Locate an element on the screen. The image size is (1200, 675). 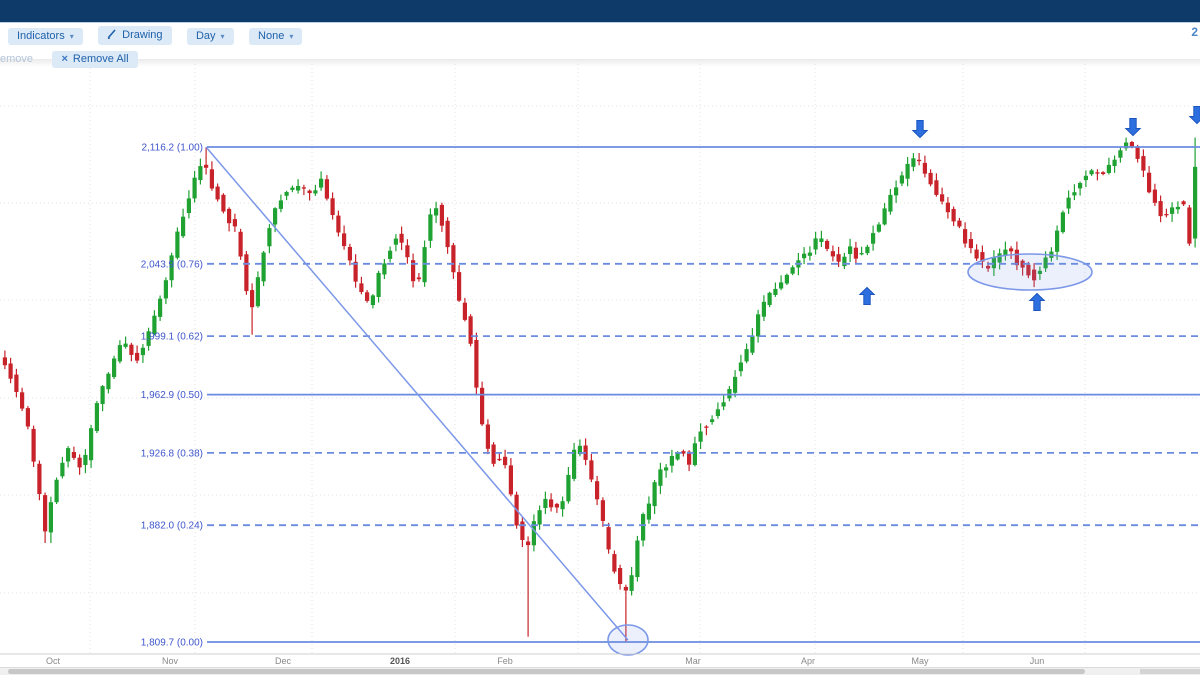
period-select: Day ▾ is located at coordinates (210, 36).